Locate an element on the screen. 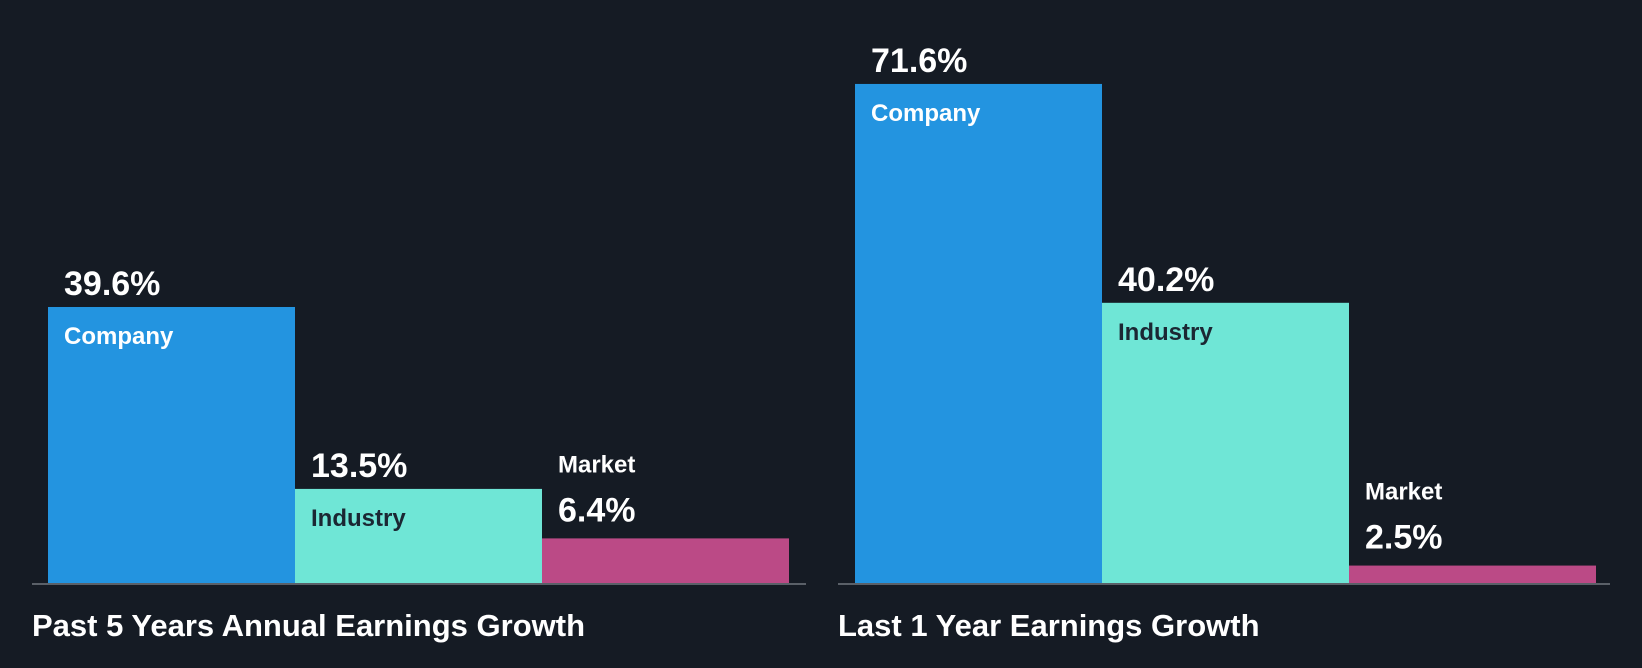 The width and height of the screenshot is (1642, 668). value-label-company: 71.6% is located at coordinates (919, 61).